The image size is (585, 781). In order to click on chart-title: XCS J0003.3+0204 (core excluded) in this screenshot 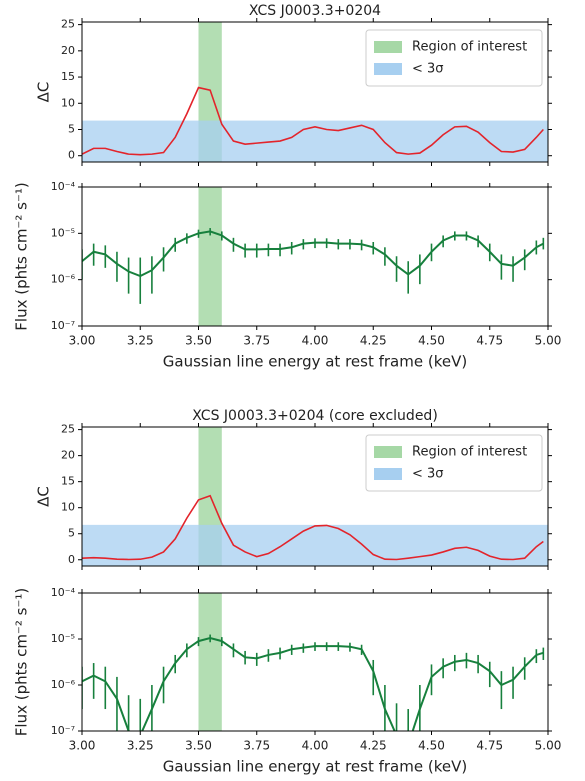, I will do `click(315, 416)`.